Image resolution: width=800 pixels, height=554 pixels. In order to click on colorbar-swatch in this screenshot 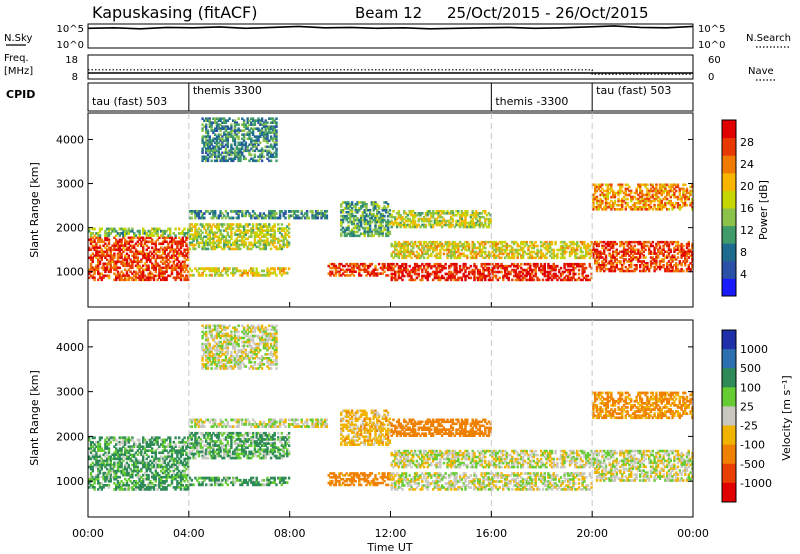, I will do `click(729, 129)`.